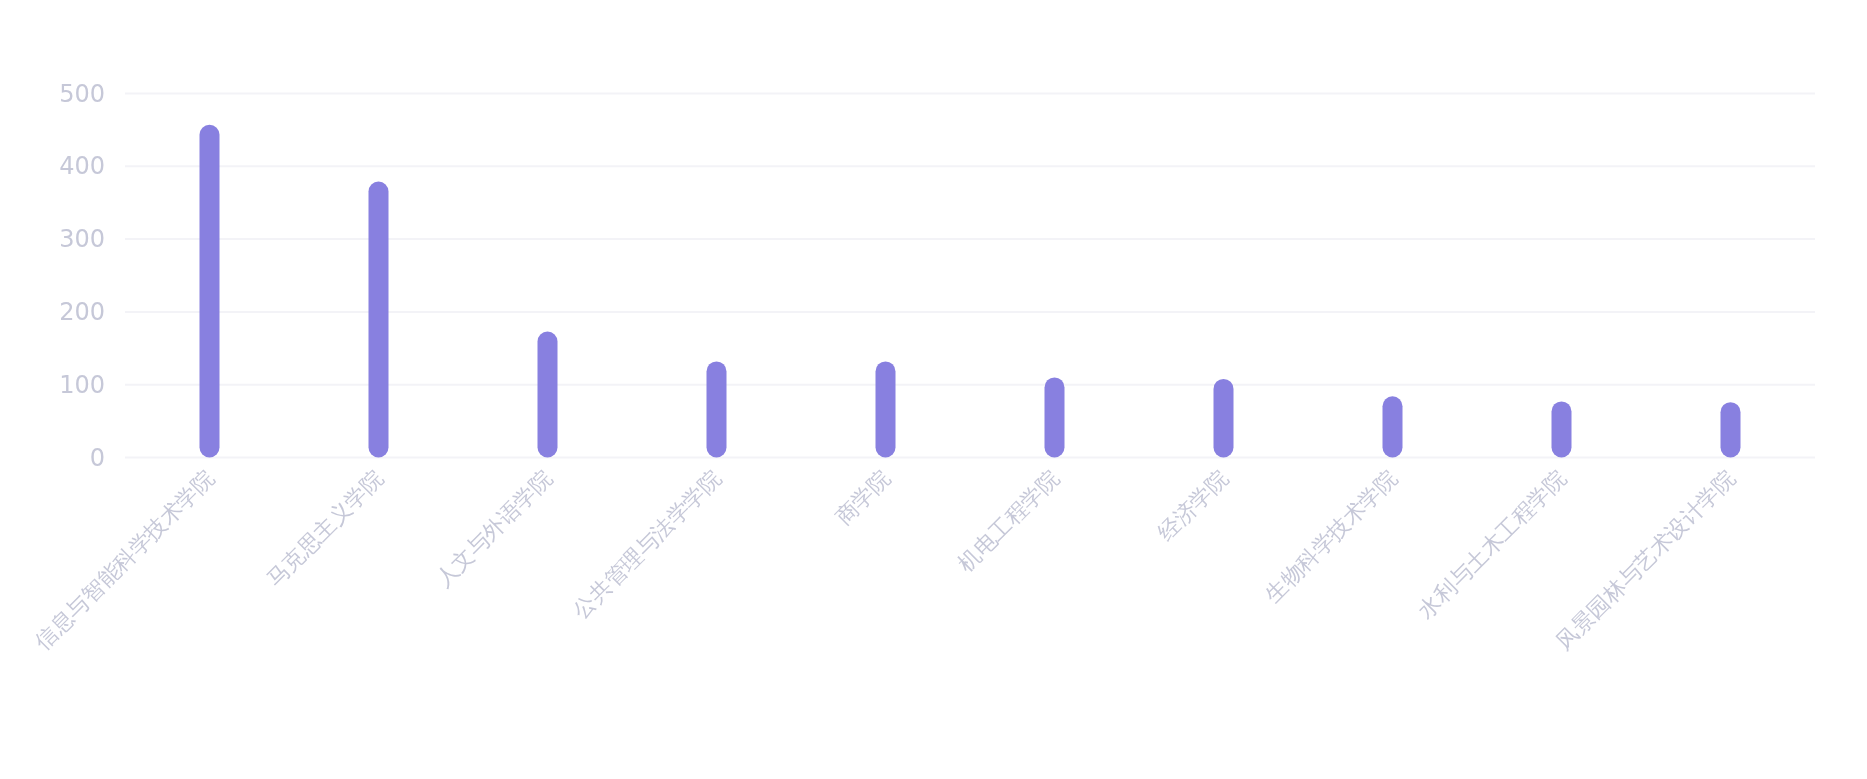  I want to click on y-tick-label: 500, so click(82, 93).